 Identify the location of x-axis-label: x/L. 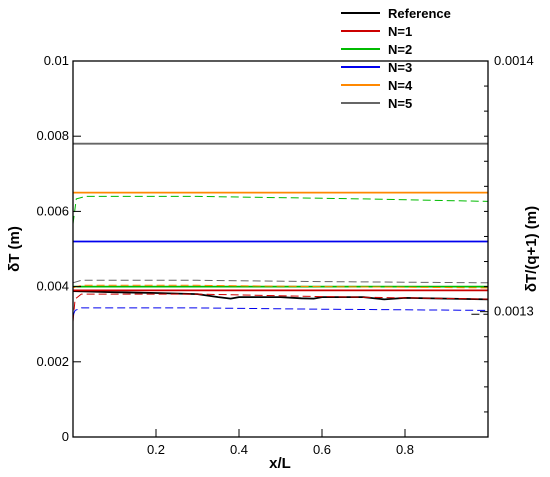
(280, 463).